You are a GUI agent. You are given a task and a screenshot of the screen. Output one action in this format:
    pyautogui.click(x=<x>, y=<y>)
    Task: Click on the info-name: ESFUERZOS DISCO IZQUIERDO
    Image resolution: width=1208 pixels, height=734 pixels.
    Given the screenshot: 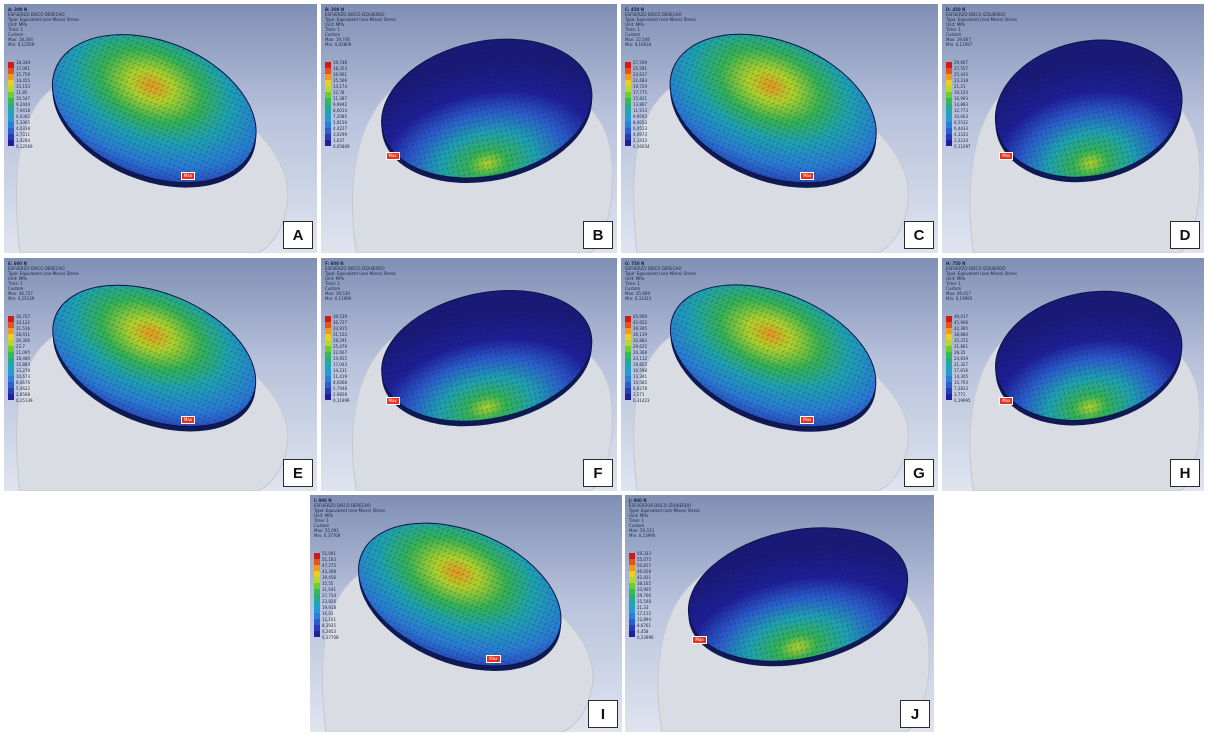 What is the action you would take?
    pyautogui.click(x=660, y=505)
    